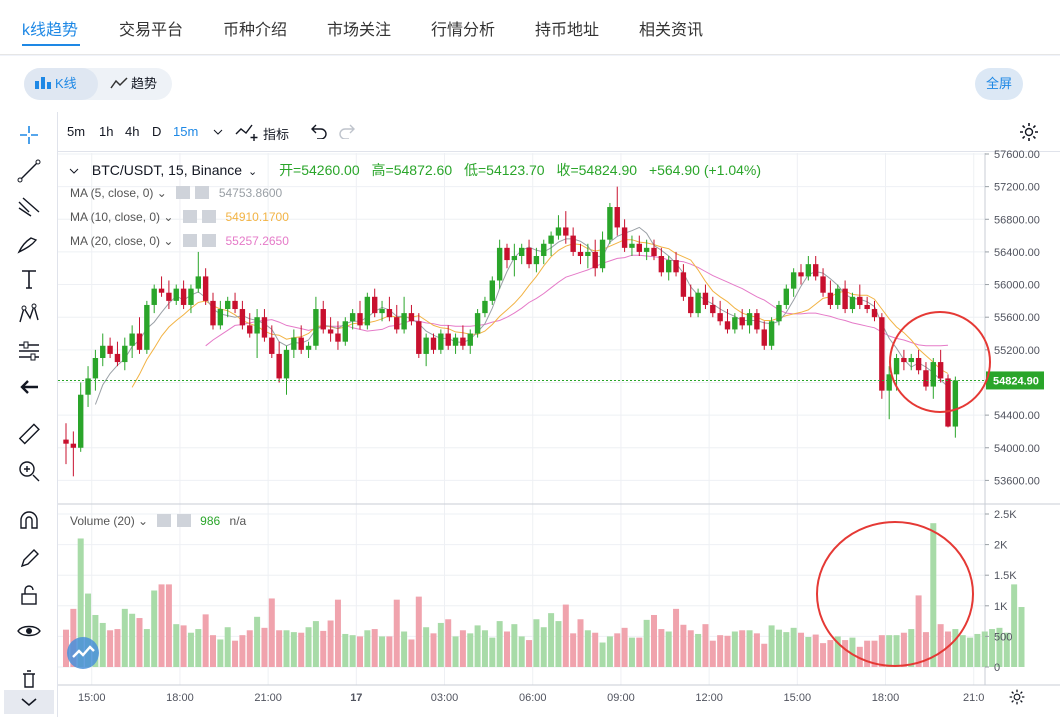 Image resolution: width=1060 pixels, height=717 pixels. Describe the element at coordinates (112, 193) in the screenshot. I see `ma5-label: MA (5, close, 0)` at that location.